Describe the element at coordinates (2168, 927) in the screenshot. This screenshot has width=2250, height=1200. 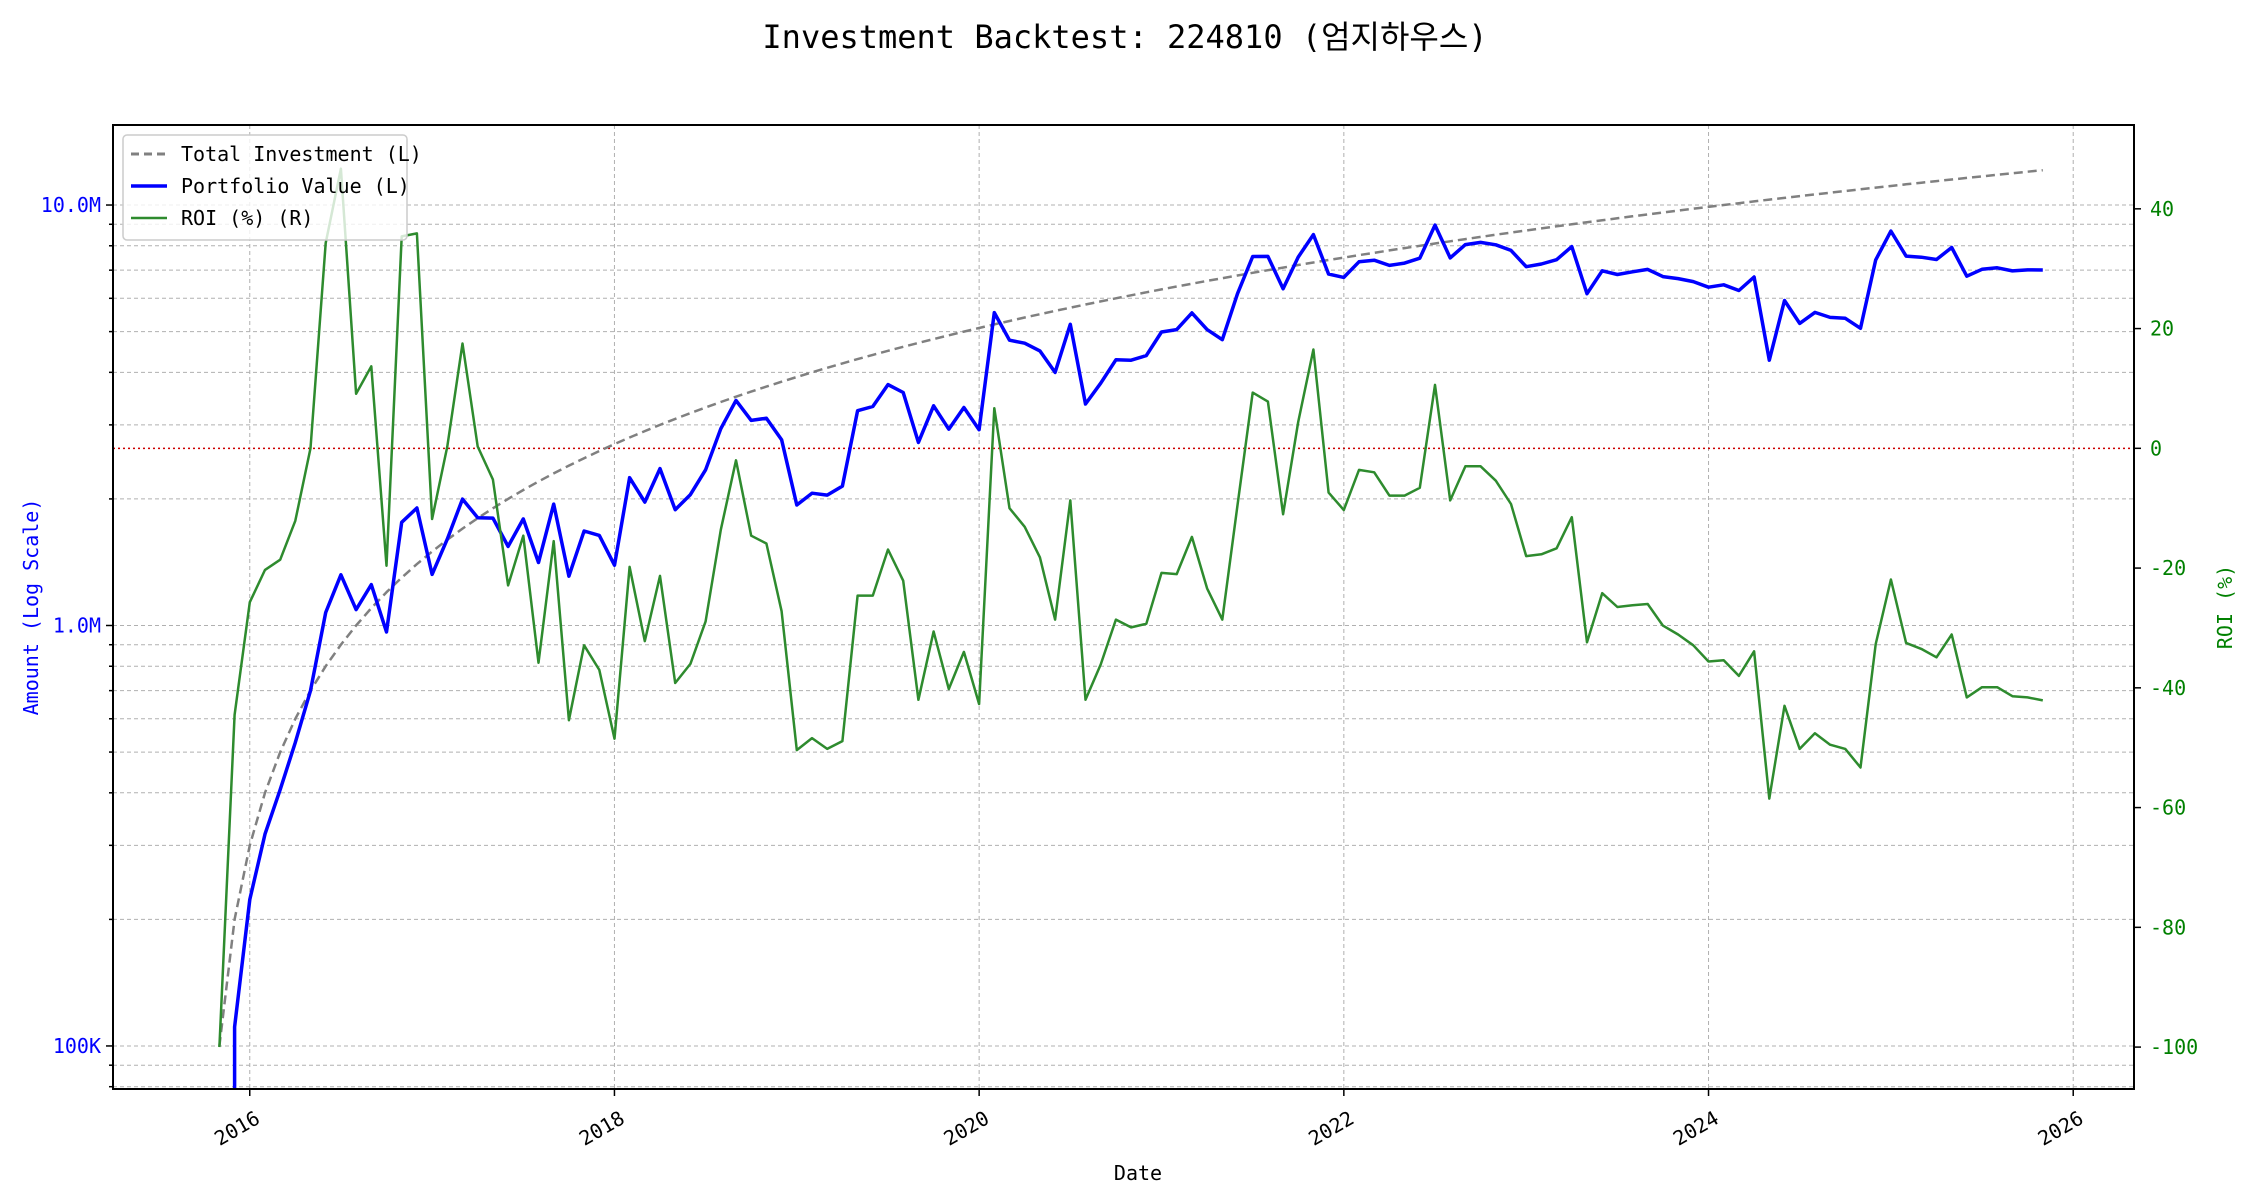
I see `right-tick-label: -80` at that location.